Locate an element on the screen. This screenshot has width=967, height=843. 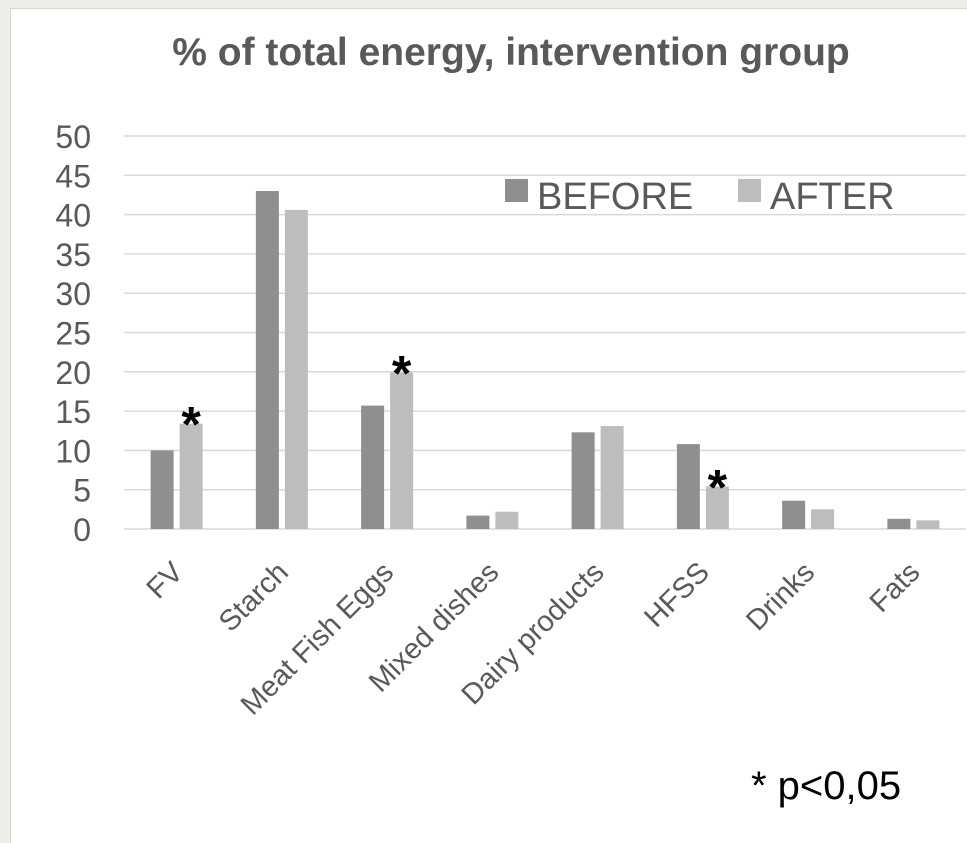
legend-label-after: AFTER is located at coordinates (832, 197).